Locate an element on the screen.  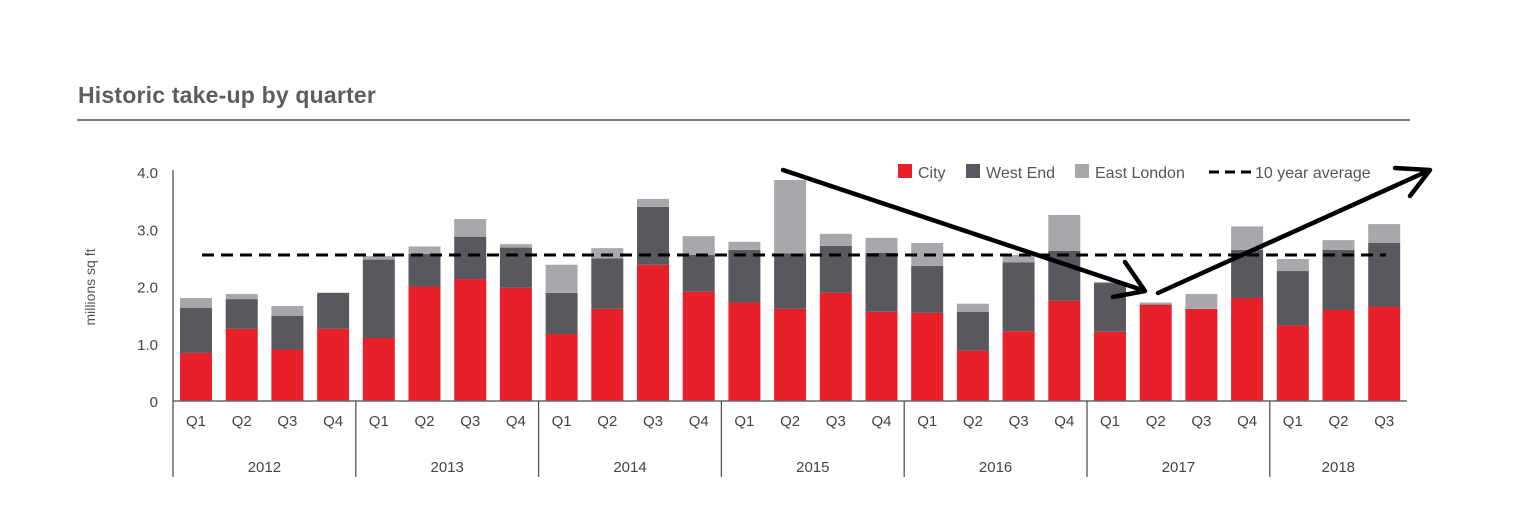
y-tick-label: 3.0 is located at coordinates (147, 230).